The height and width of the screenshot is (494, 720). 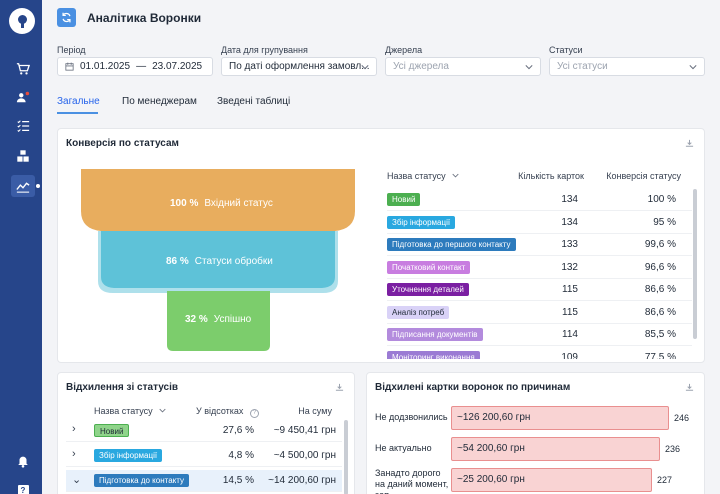 What do you see at coordinates (264, 50) in the screenshot?
I see `group-date-label: Дата для групування` at bounding box center [264, 50].